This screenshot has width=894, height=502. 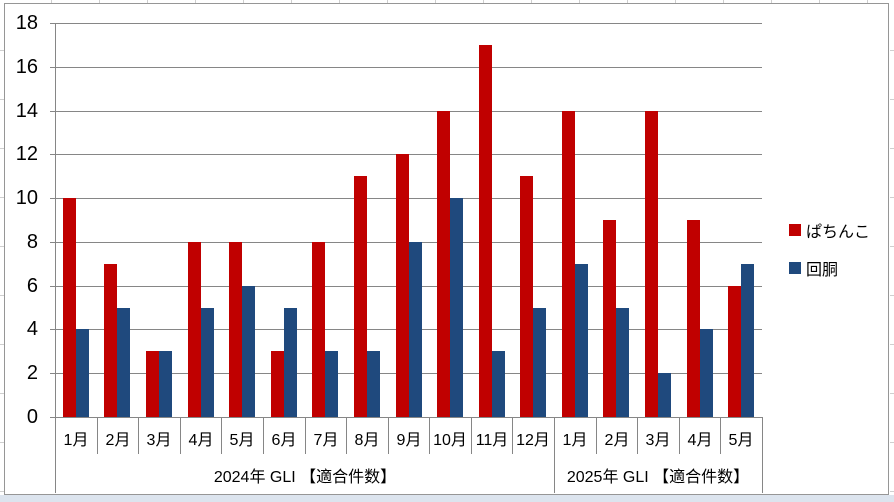 I want to click on legend-swatch-kaidou, so click(x=795, y=268).